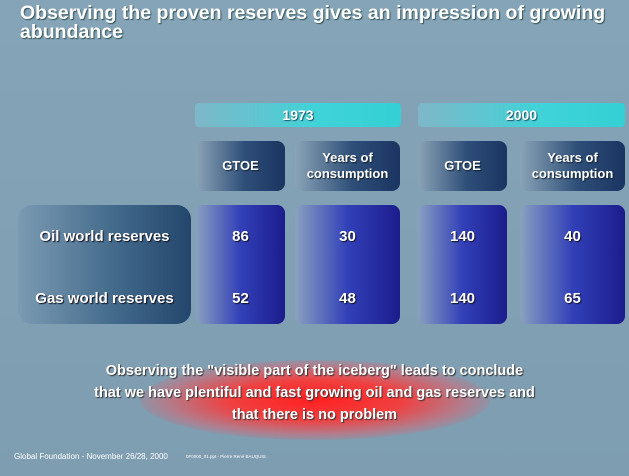 The width and height of the screenshot is (629, 476). What do you see at coordinates (91, 456) in the screenshot?
I see `footer: Global Foundation - November 26/28, 2000` at bounding box center [91, 456].